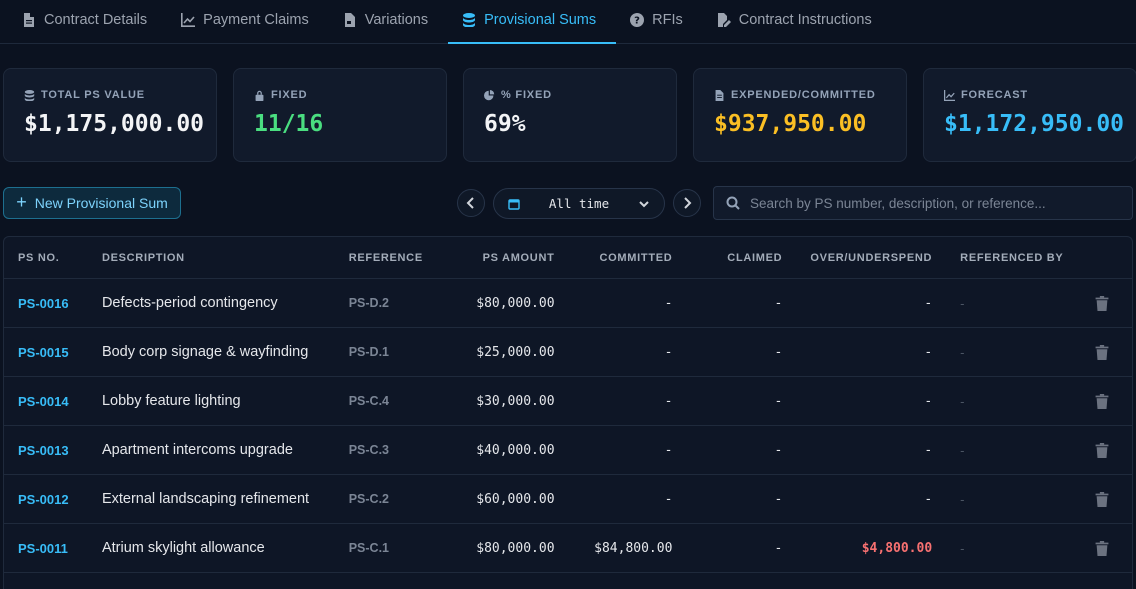 The width and height of the screenshot is (1136, 589). I want to click on chart-line-icon, so click(188, 19).